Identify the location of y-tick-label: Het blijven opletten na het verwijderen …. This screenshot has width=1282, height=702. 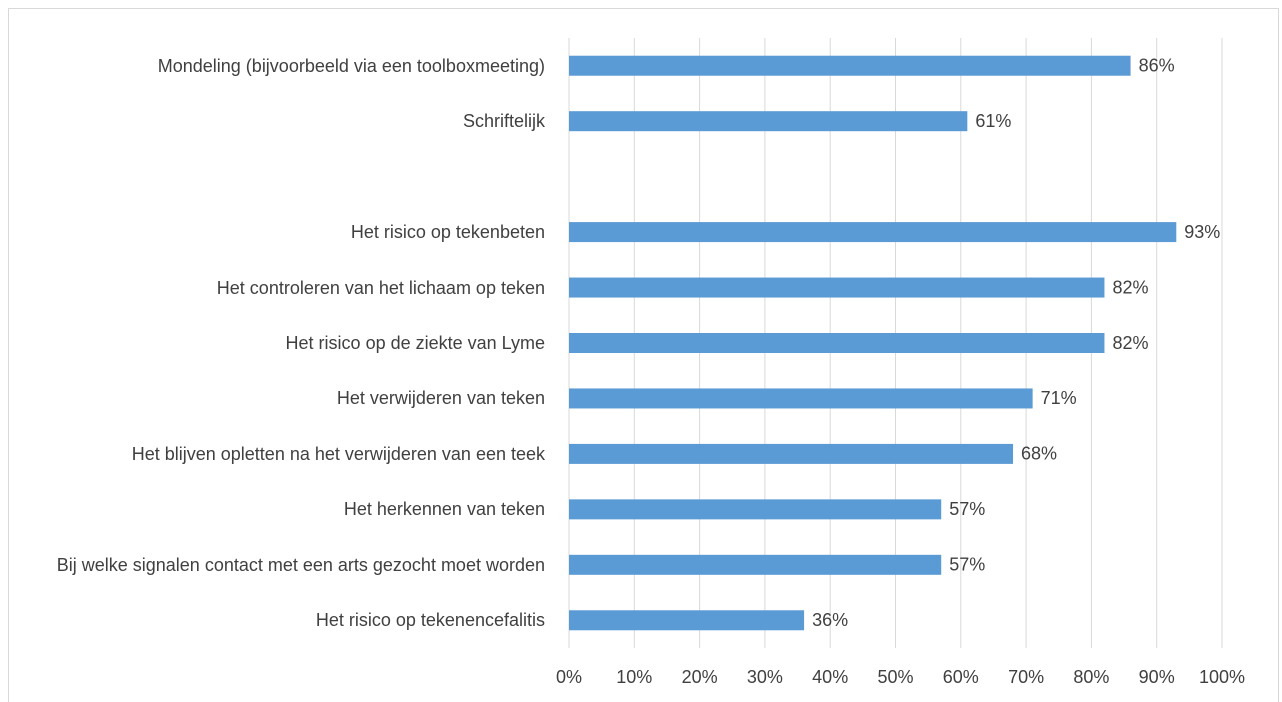
(338, 453).